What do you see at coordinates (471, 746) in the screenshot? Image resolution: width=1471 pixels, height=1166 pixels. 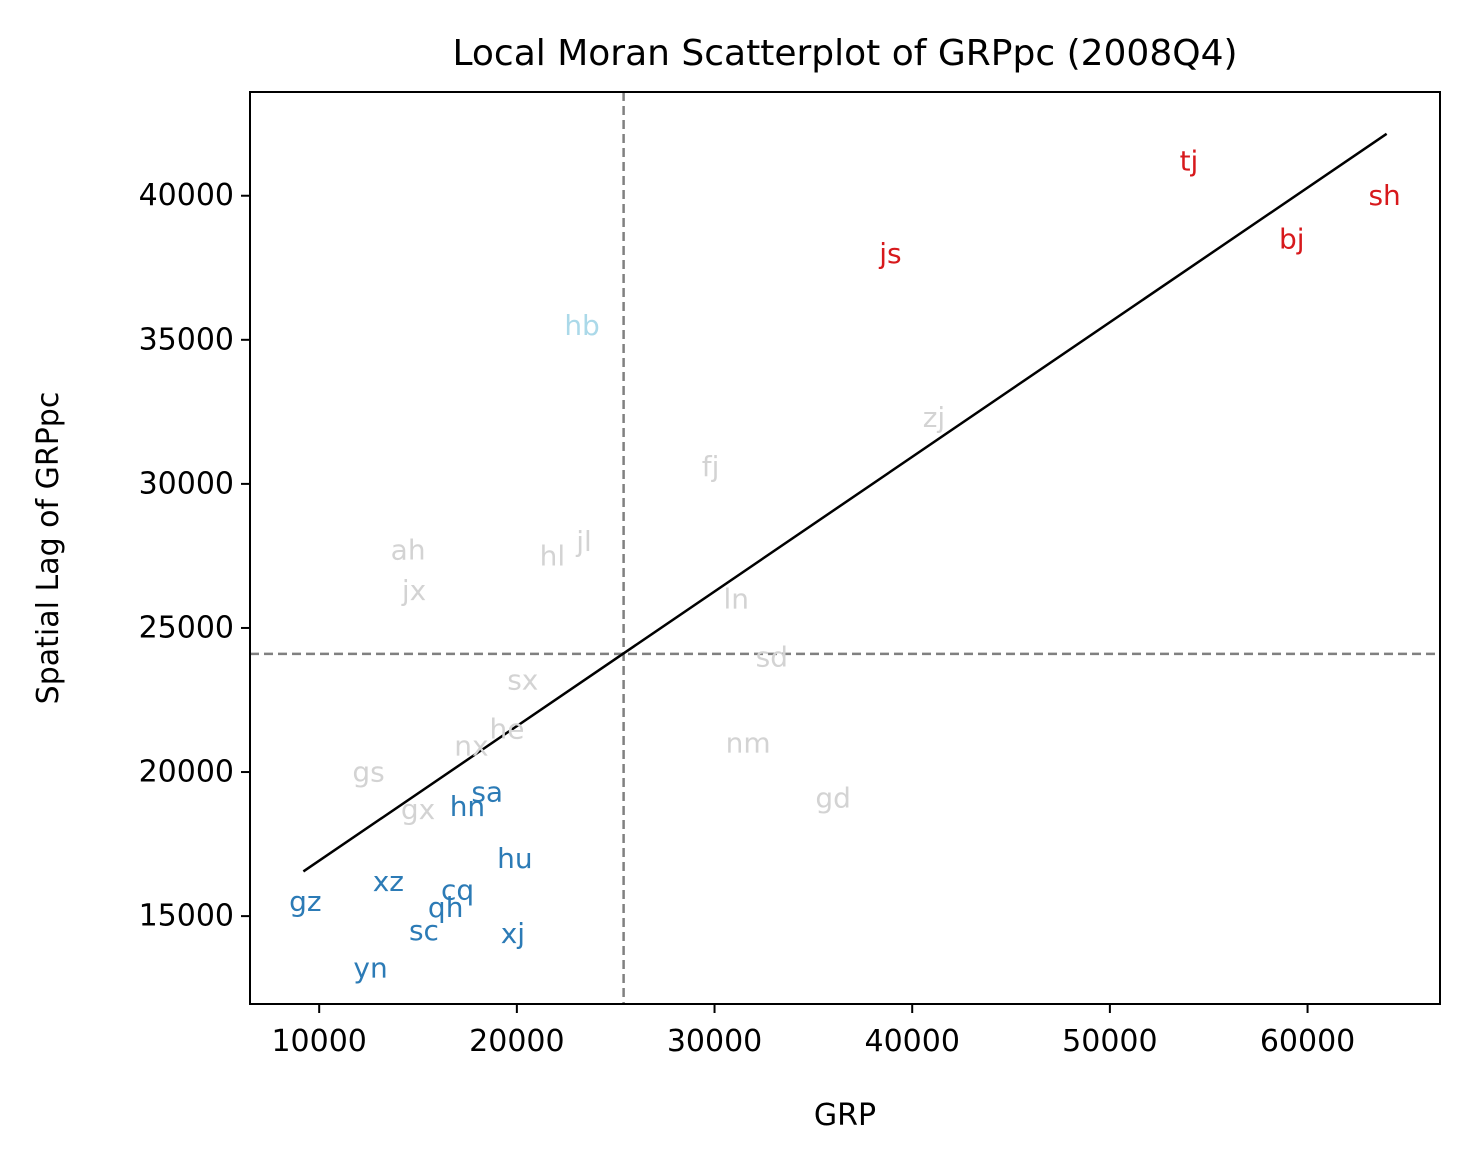 I see `point-label-nx: nx` at bounding box center [471, 746].